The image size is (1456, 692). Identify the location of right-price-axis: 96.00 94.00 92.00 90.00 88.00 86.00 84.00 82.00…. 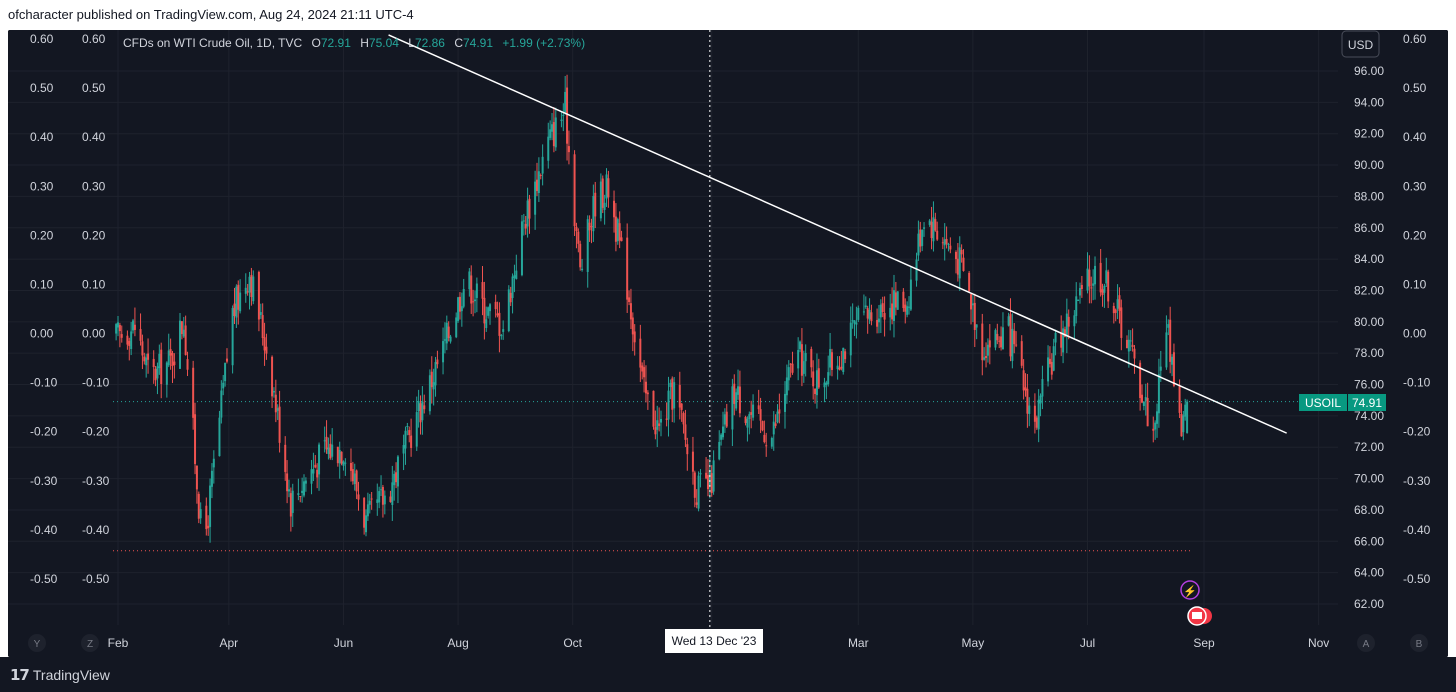
(1392, 321).